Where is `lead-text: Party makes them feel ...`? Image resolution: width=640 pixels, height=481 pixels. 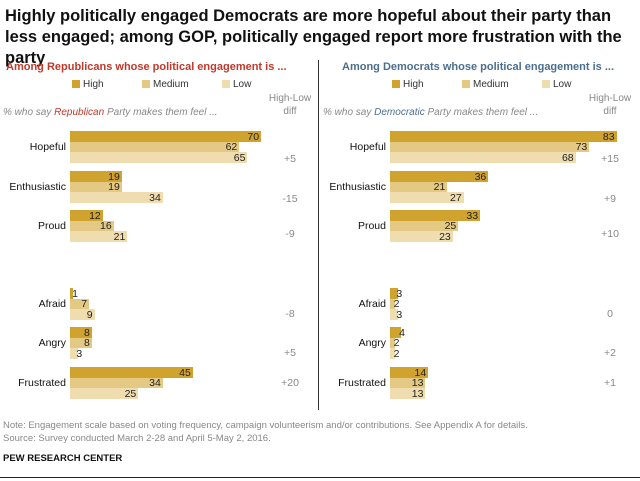
lead-text: Party makes them feel ... is located at coordinates (161, 112).